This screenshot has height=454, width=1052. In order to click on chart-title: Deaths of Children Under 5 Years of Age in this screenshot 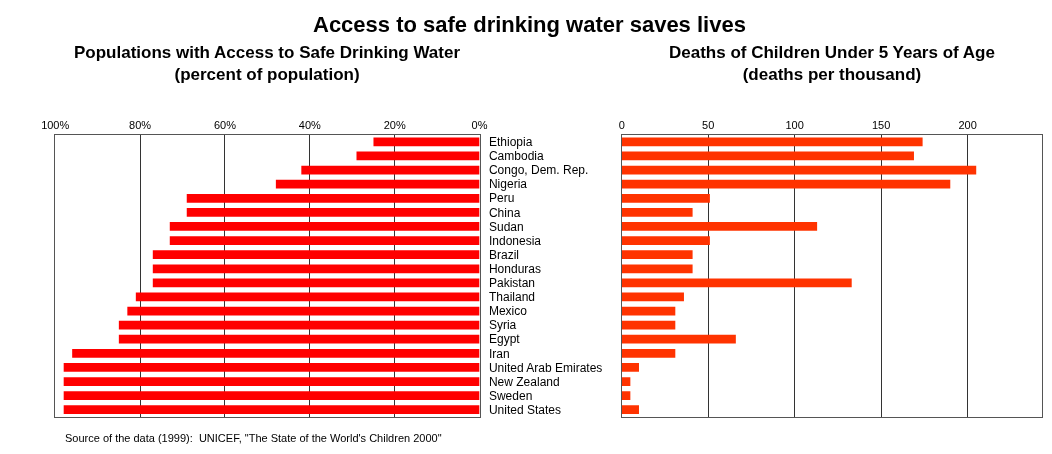, I will do `click(832, 52)`.